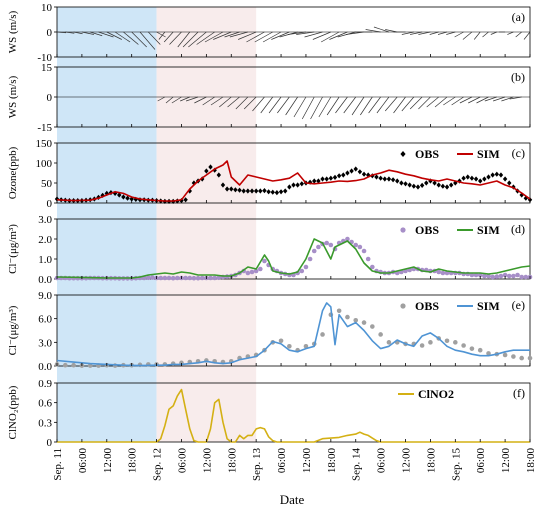 The height and width of the screenshot is (512, 535). I want to click on panel-d-ytick-label: 2.0, so click(45, 240).